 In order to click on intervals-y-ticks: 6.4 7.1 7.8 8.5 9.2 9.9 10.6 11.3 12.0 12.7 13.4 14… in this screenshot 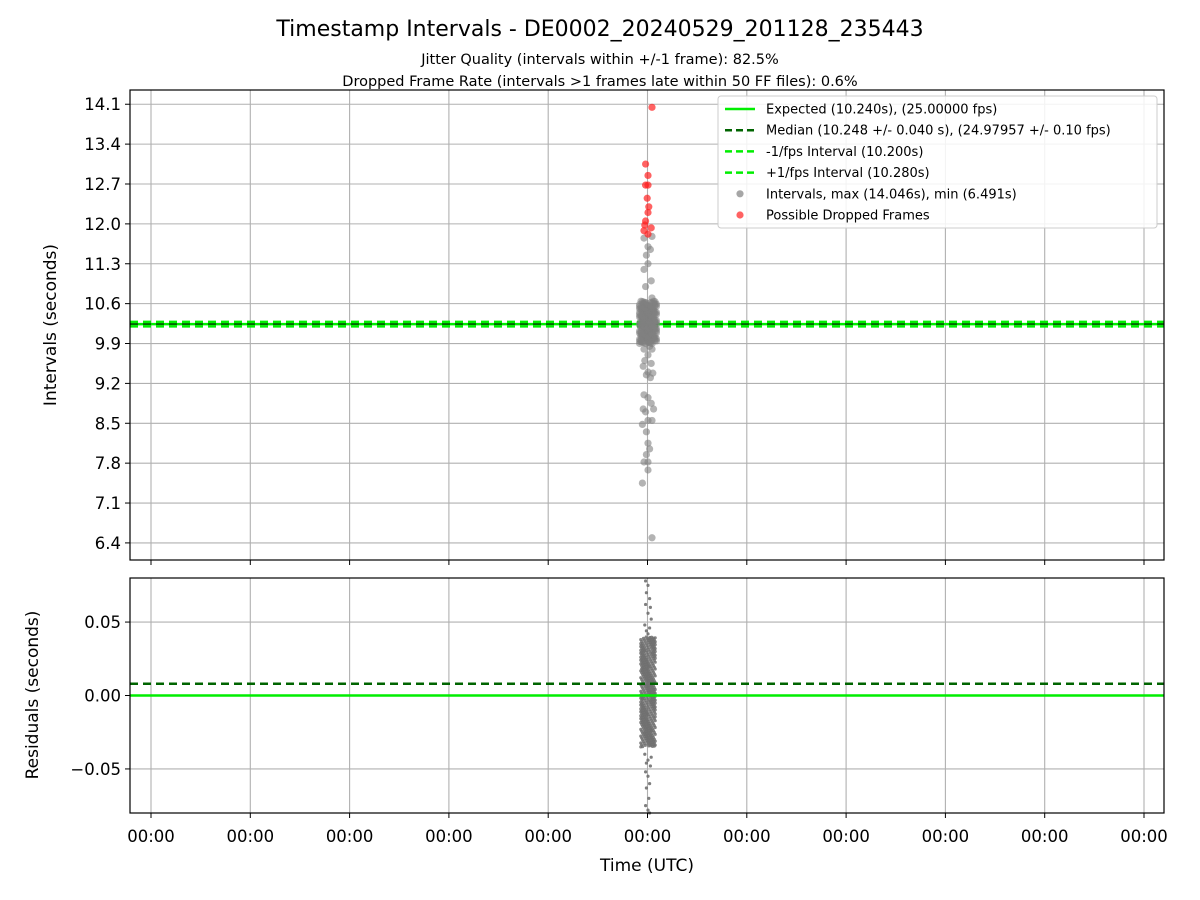, I will do `click(107, 324)`.